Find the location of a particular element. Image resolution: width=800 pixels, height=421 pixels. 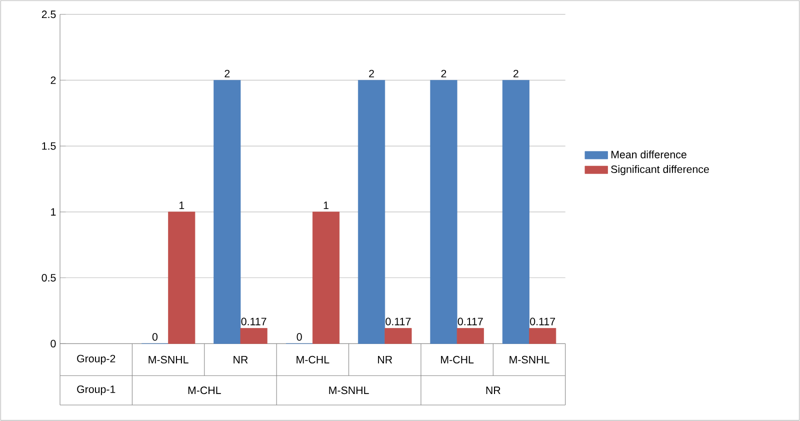

y-tick-label: 0 is located at coordinates (53, 344).